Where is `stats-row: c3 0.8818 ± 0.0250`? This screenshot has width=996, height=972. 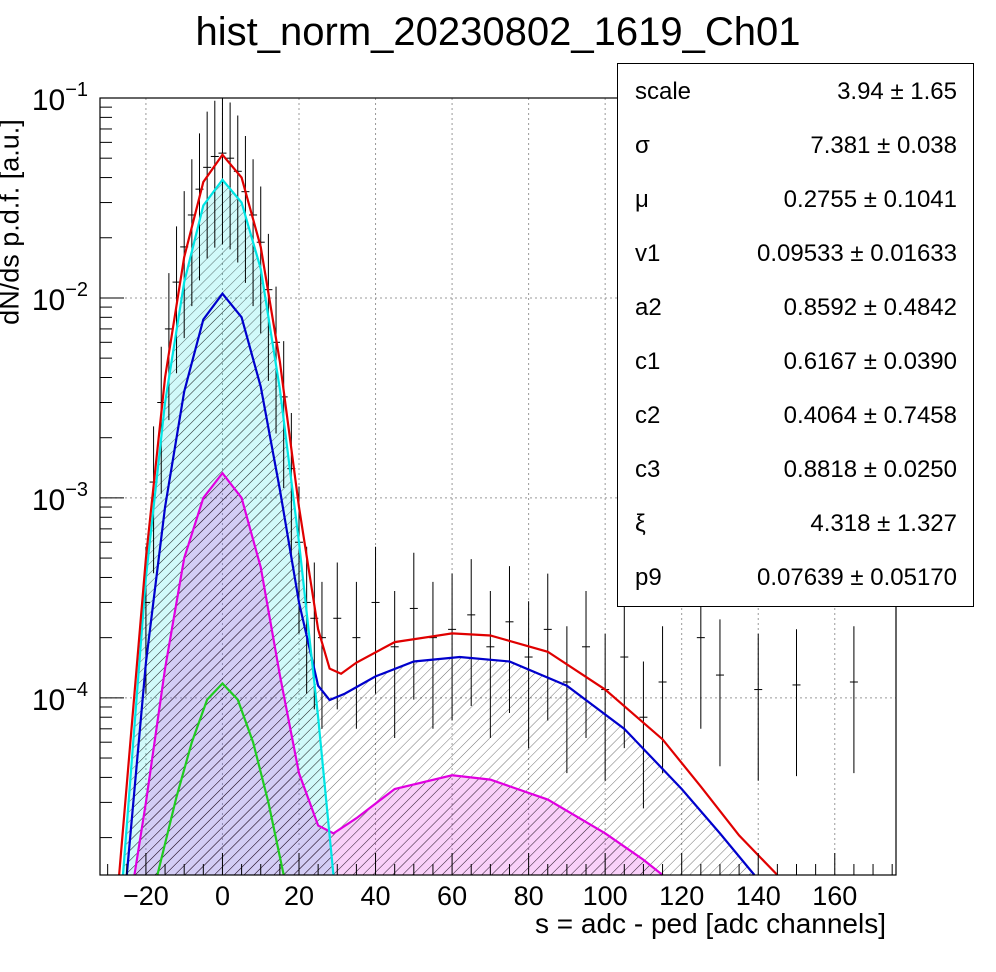
stats-row: c3 0.8818 ± 0.0250 is located at coordinates (795, 469).